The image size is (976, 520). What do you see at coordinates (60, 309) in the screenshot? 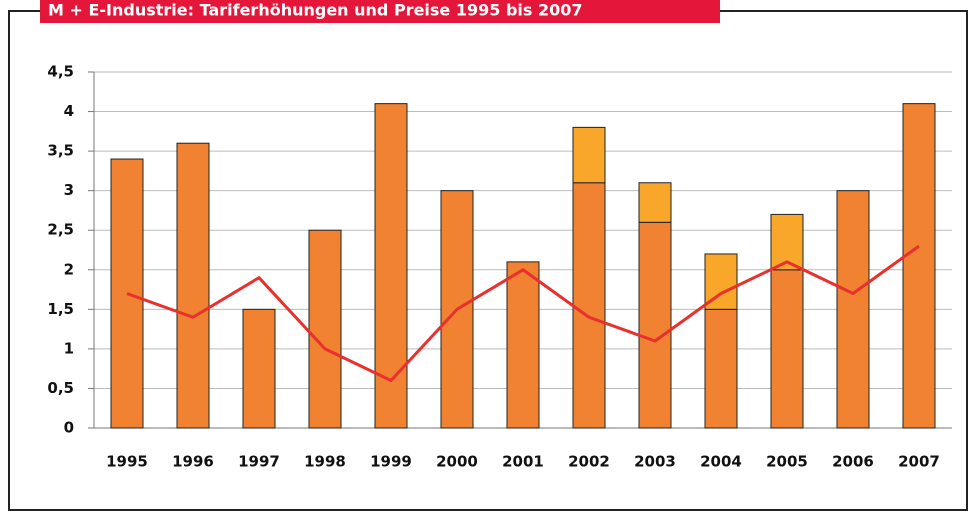
I see `y-tick-label: 1,5` at bounding box center [60, 309].